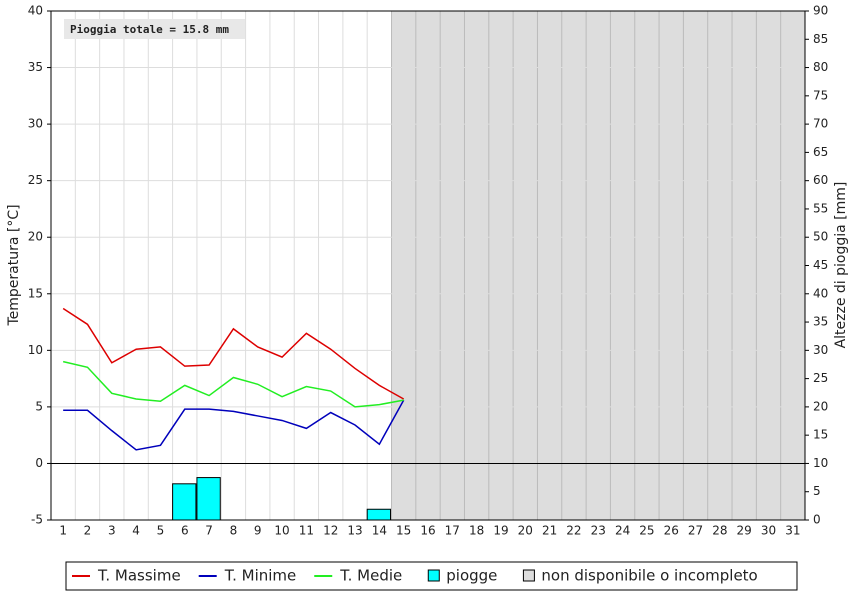 The image size is (865, 604). Describe the element at coordinates (37, 520) in the screenshot. I see `y-tick-label: -5` at that location.